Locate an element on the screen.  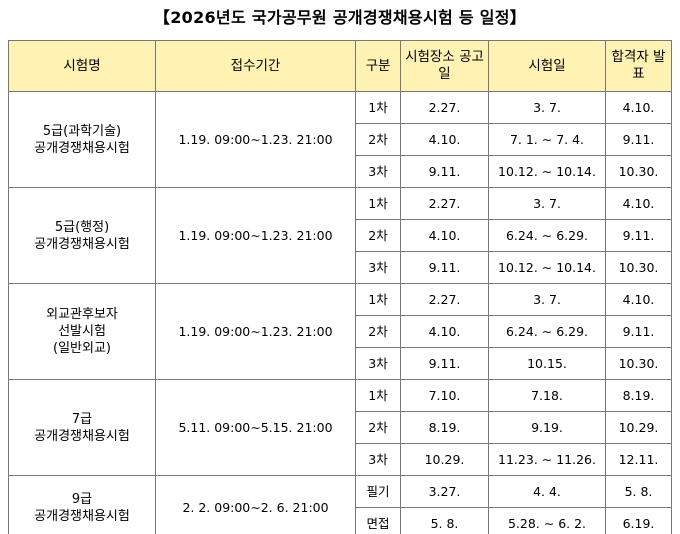
header-exam-name: 시험명 is located at coordinates (82, 66).